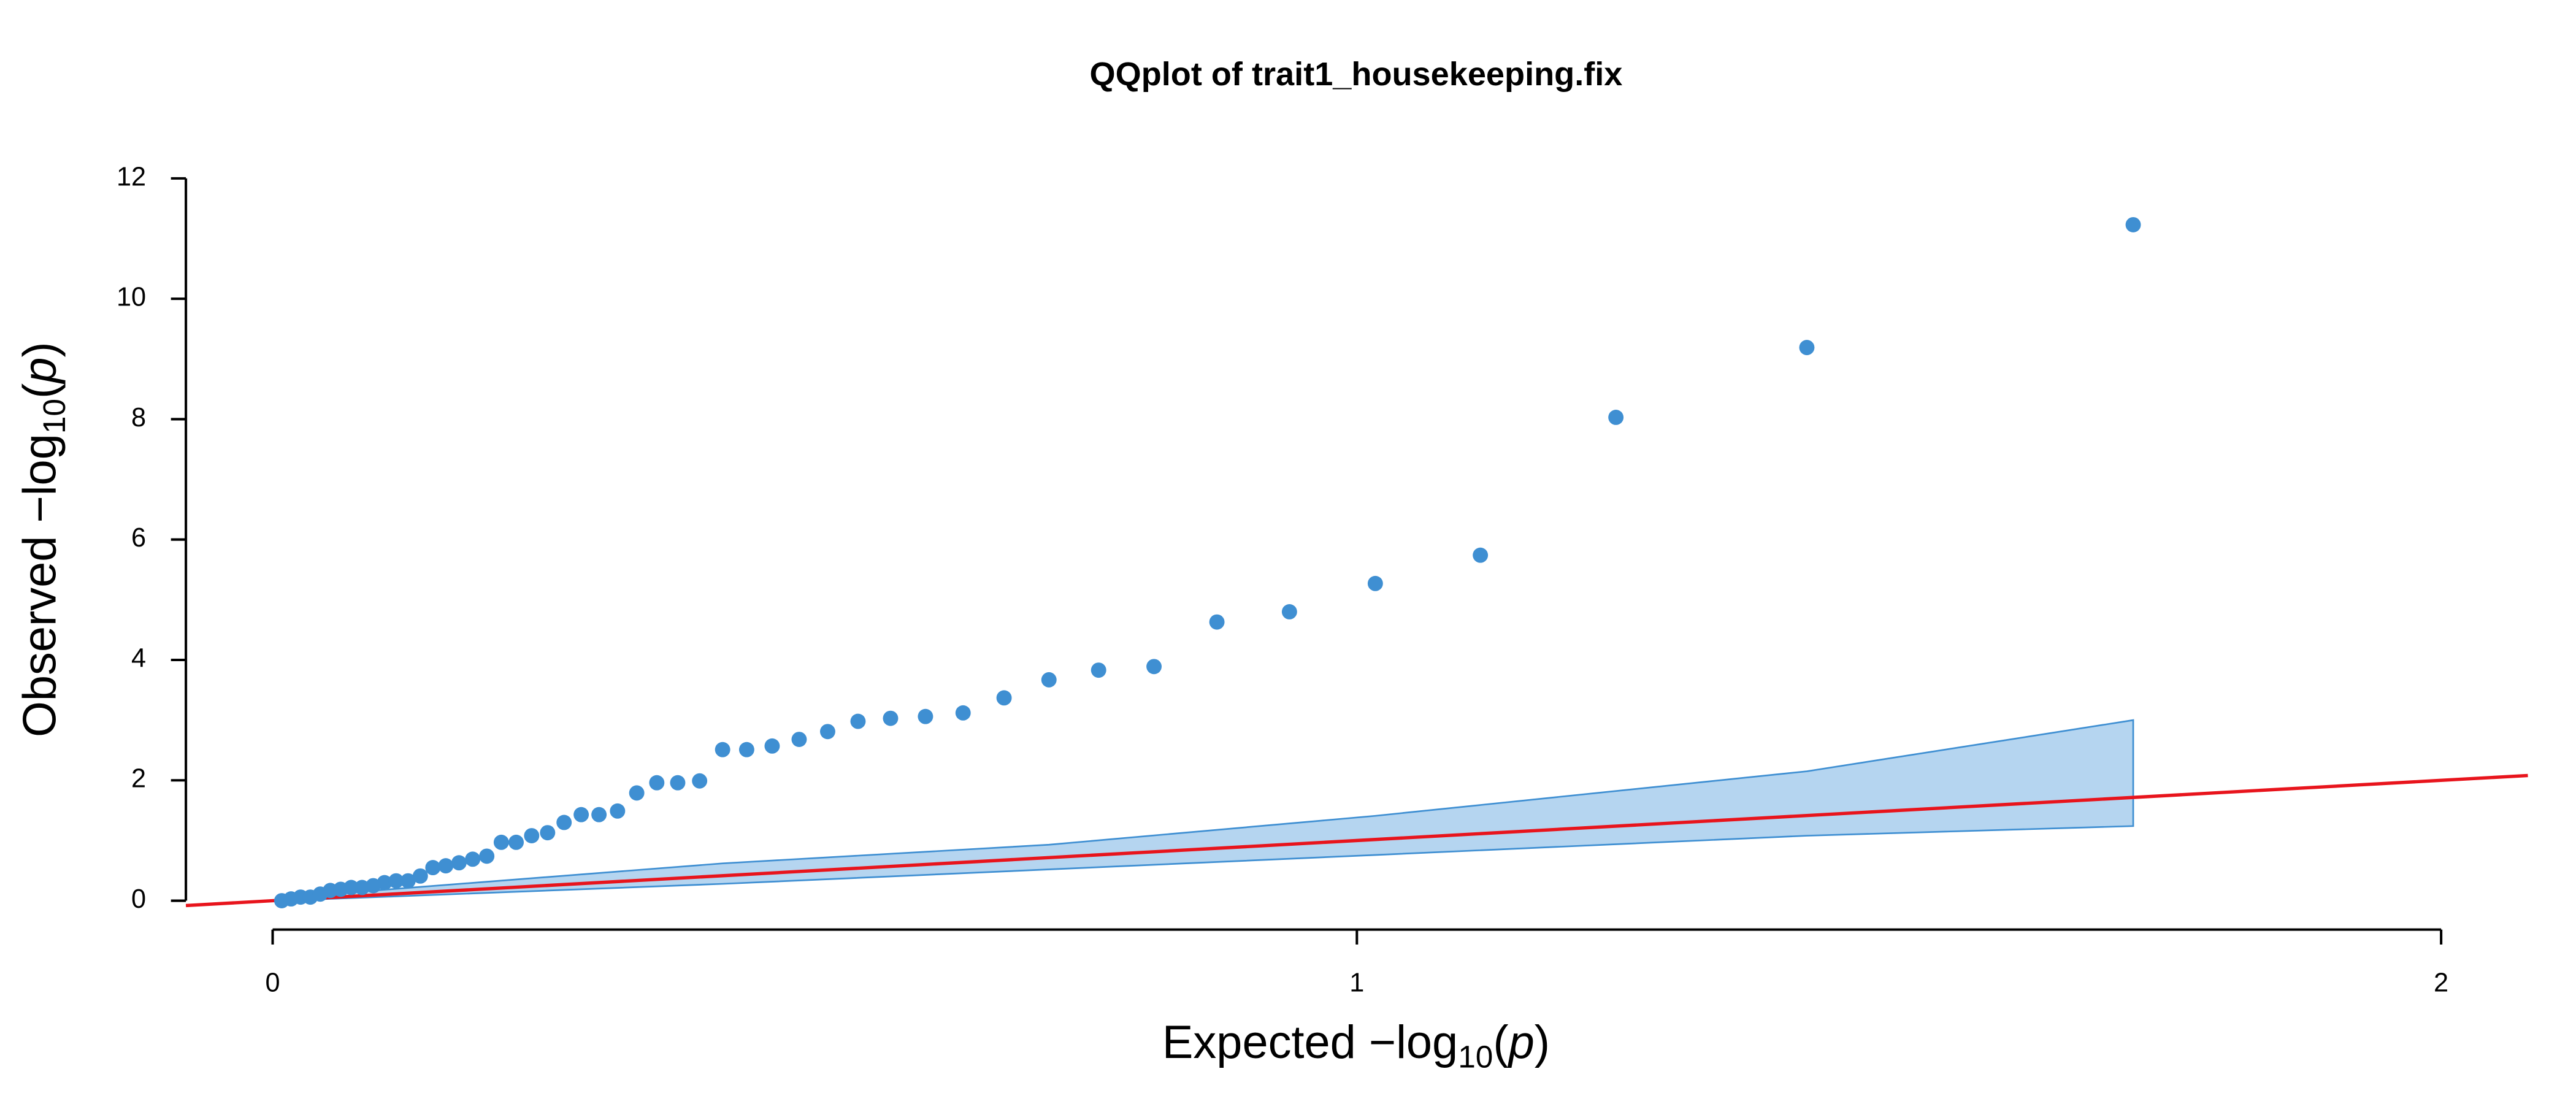  What do you see at coordinates (1521, 1042) in the screenshot?
I see `x-label-part: p` at bounding box center [1521, 1042].